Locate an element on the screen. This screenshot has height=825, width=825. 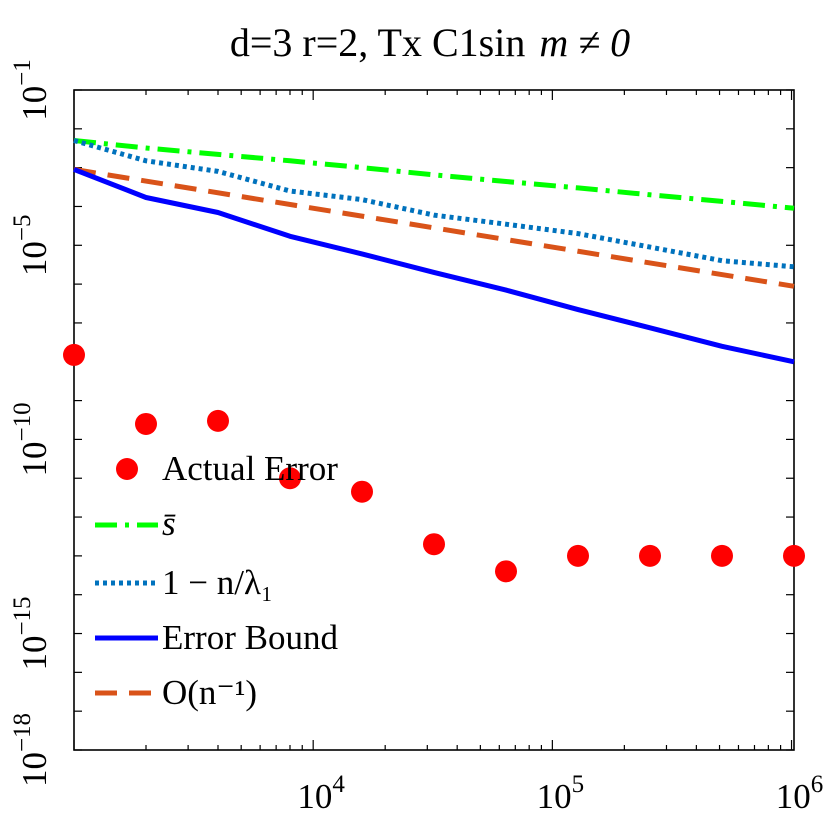
y-tick-label: 10−15 is located at coordinates (31, 633).